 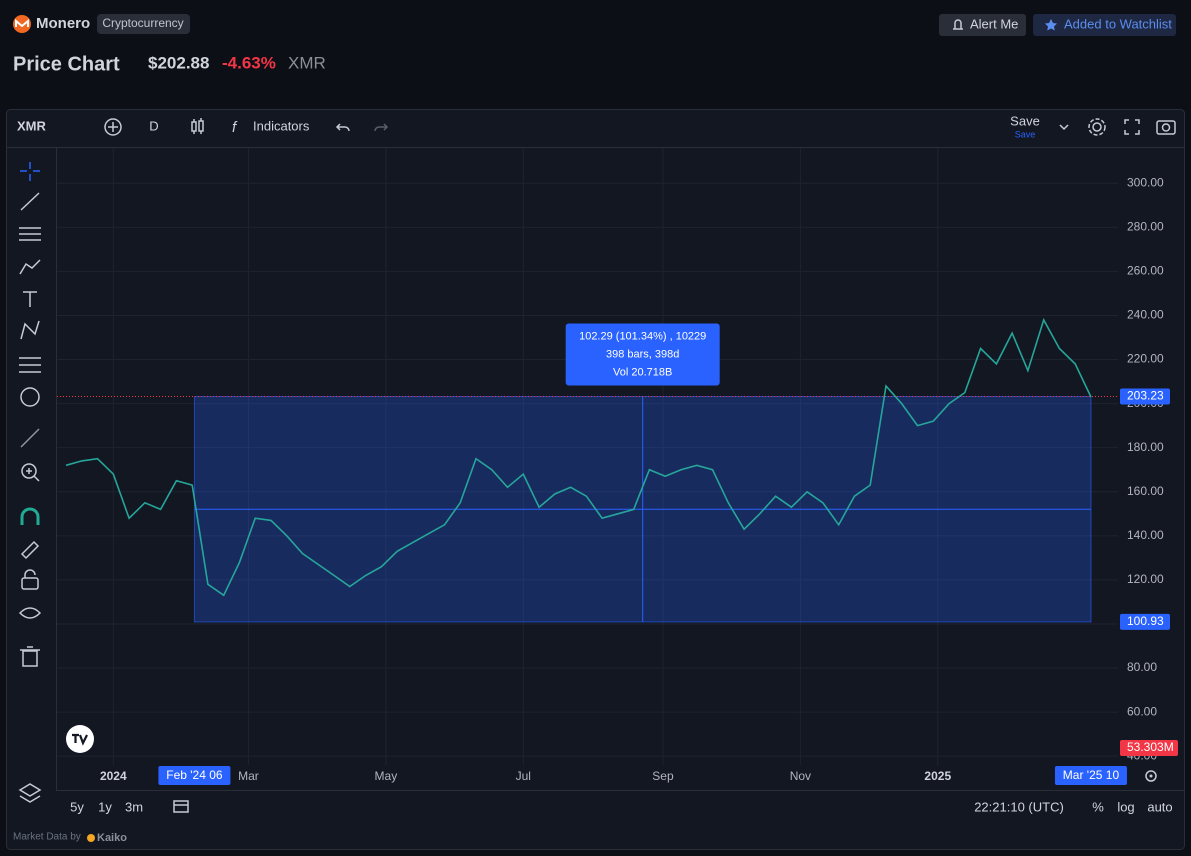 What do you see at coordinates (386, 776) in the screenshot?
I see `x-tick-label: May` at bounding box center [386, 776].